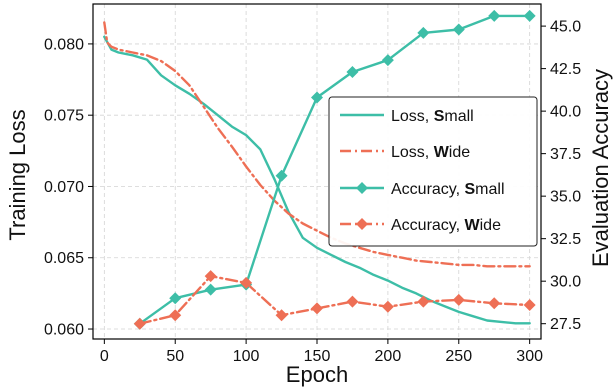 This screenshot has height=387, width=616. Describe the element at coordinates (334, 299) in the screenshot. I see `series-line-accuracy-wide` at that location.